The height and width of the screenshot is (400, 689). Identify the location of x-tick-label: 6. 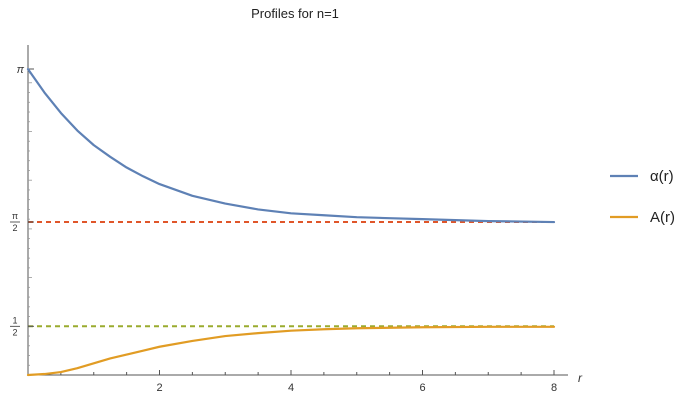
(422, 388).